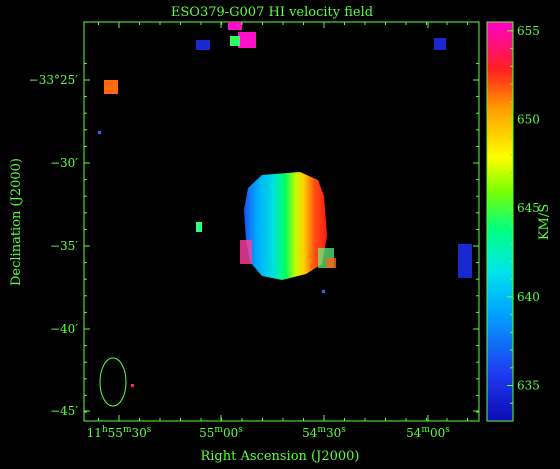 The image size is (560, 469). I want to click on x-axis-label: Right Ascension (J2000), so click(279, 456).